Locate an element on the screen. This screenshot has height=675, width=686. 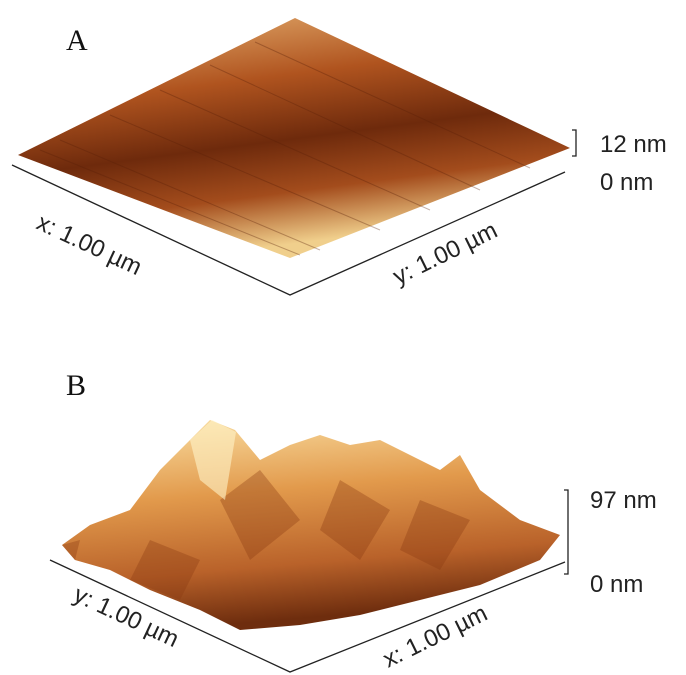
base-edge is located at coordinates (307, 616).